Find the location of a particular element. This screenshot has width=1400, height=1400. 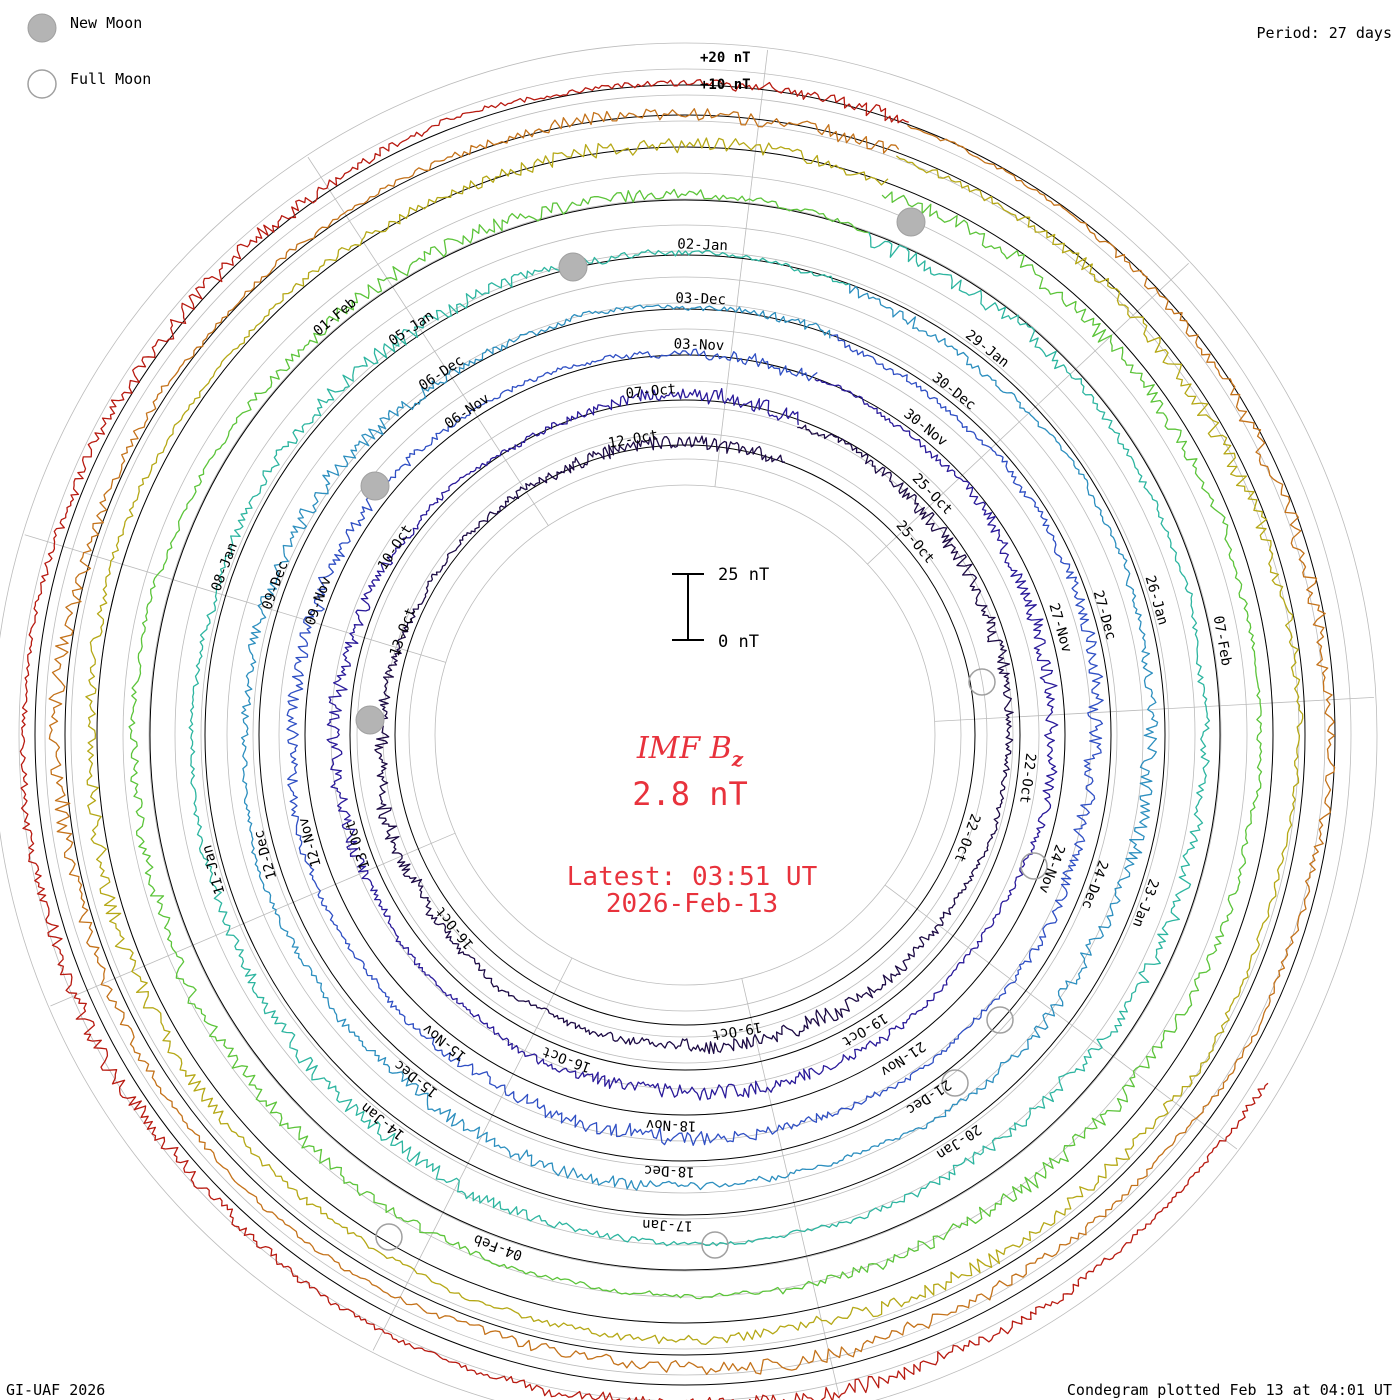

scale-bar: 25 nT 0 nT is located at coordinates (720, 608).